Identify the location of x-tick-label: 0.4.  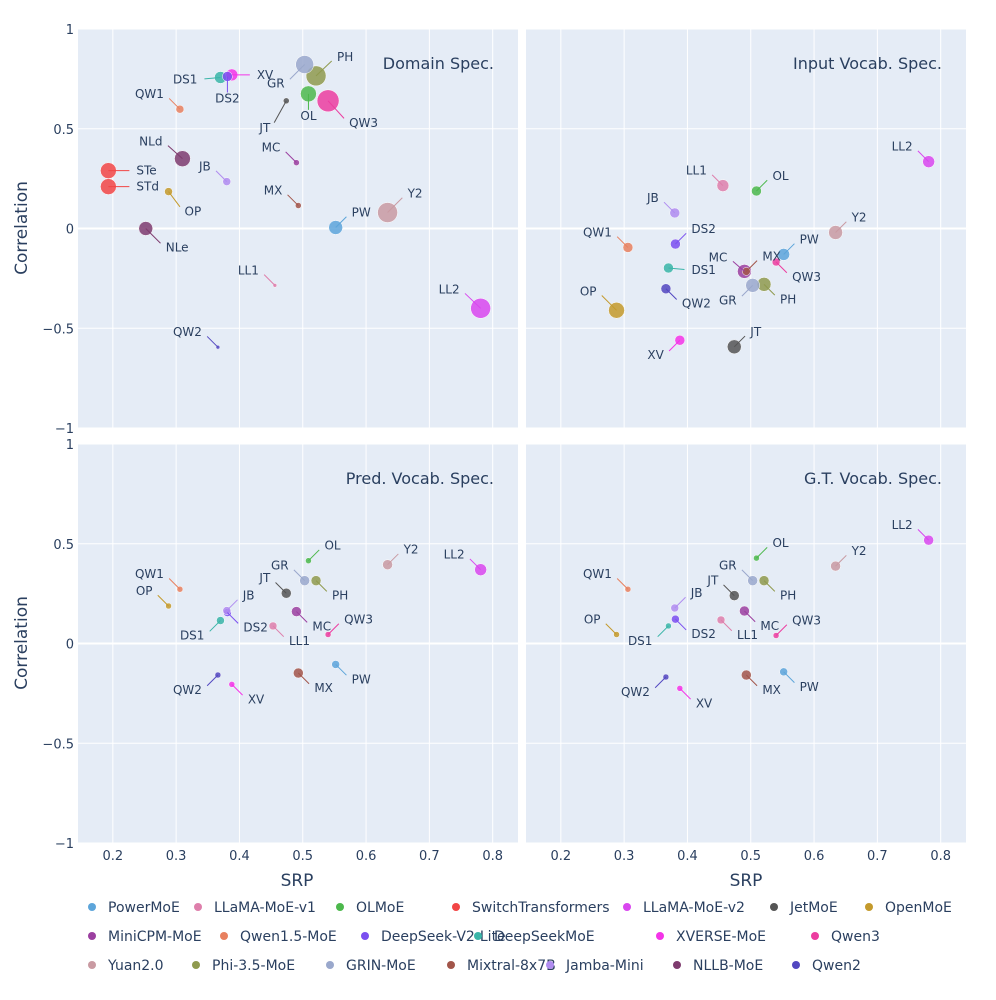
(687, 856).